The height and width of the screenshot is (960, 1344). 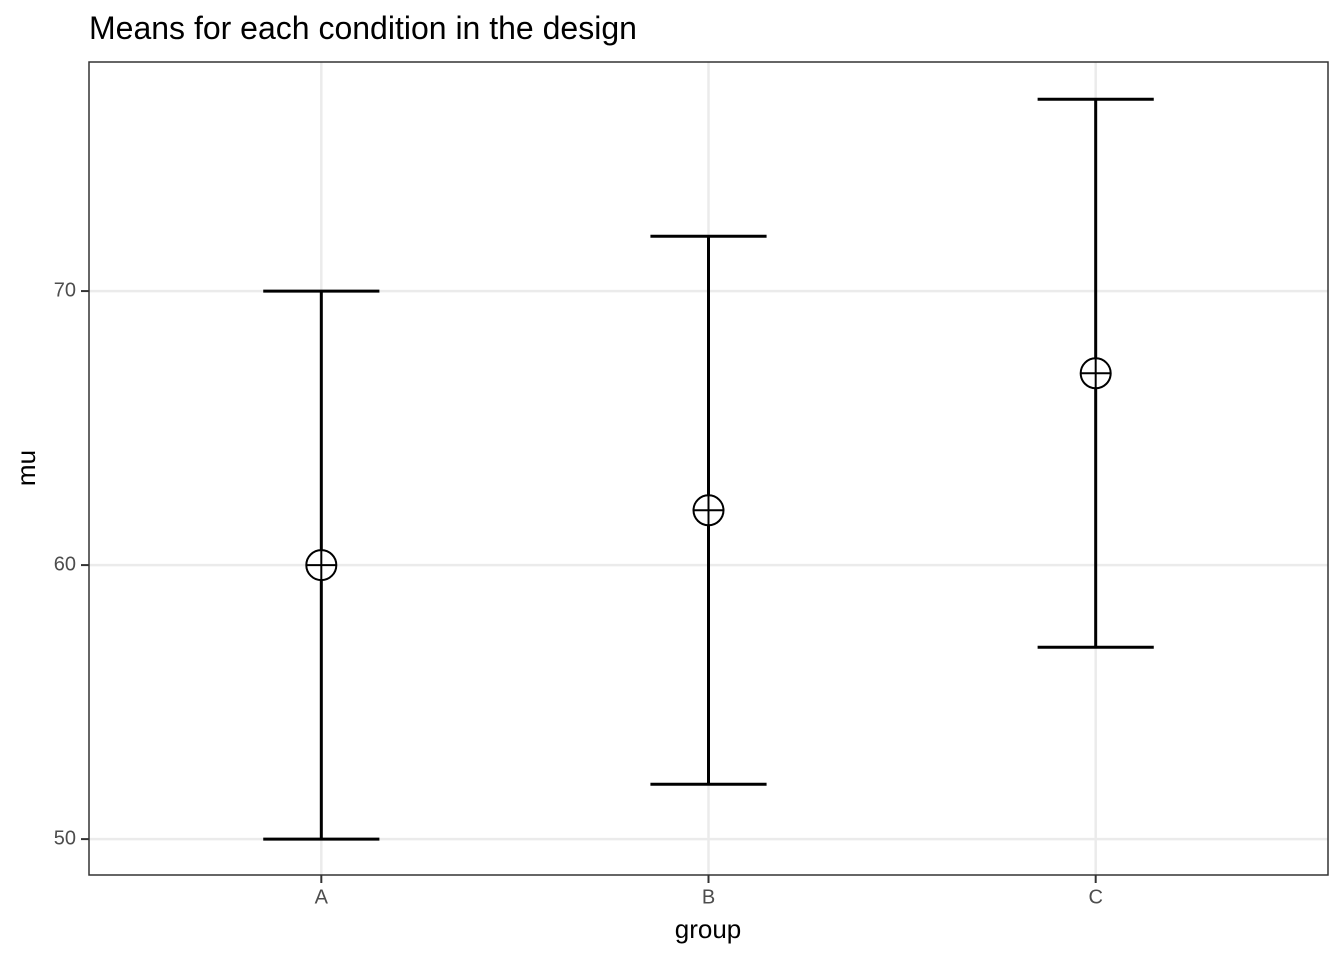 What do you see at coordinates (1095, 897) in the screenshot?
I see `x-tick-label: C` at bounding box center [1095, 897].